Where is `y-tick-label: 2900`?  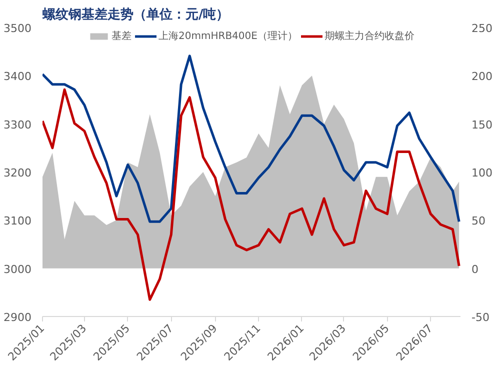
y-tick-label: 2900 is located at coordinates (18, 317).